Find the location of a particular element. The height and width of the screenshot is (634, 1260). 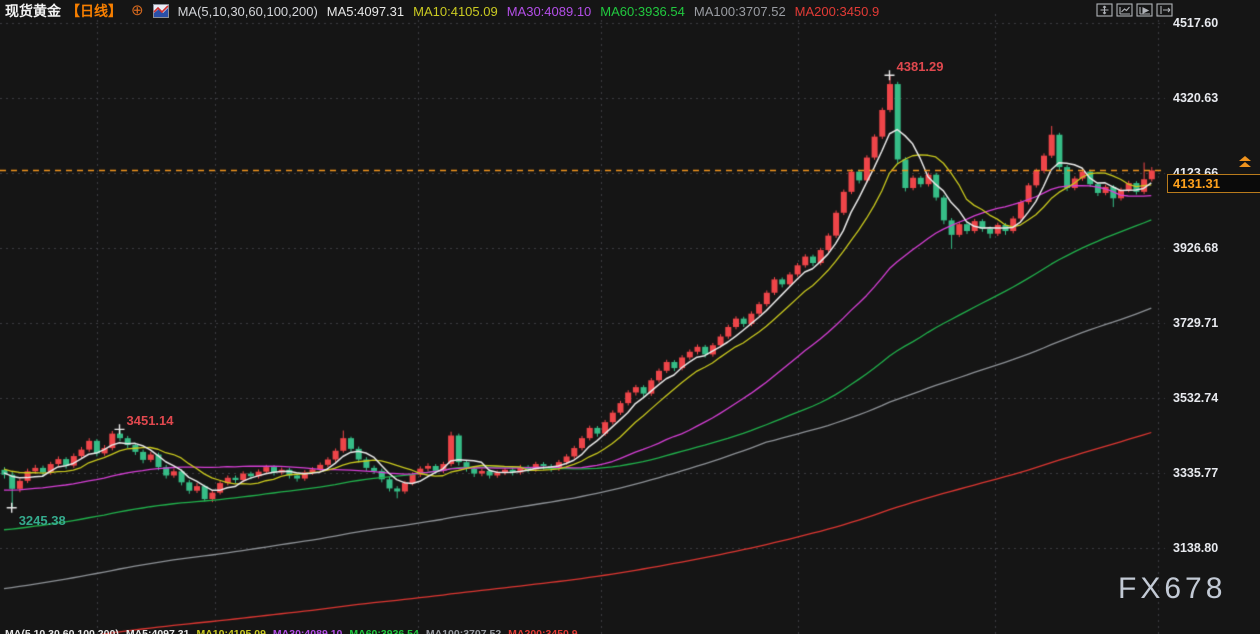

toolbar is located at coordinates (1134, 10).